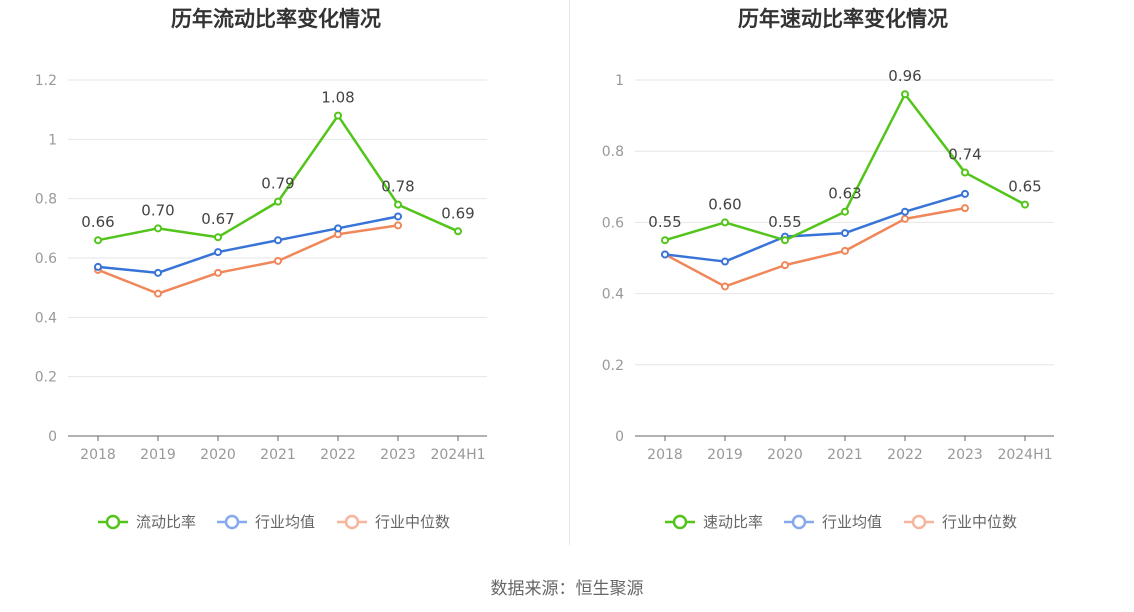  I want to click on chart-title: 历年速动比率变化情况, so click(843, 19).